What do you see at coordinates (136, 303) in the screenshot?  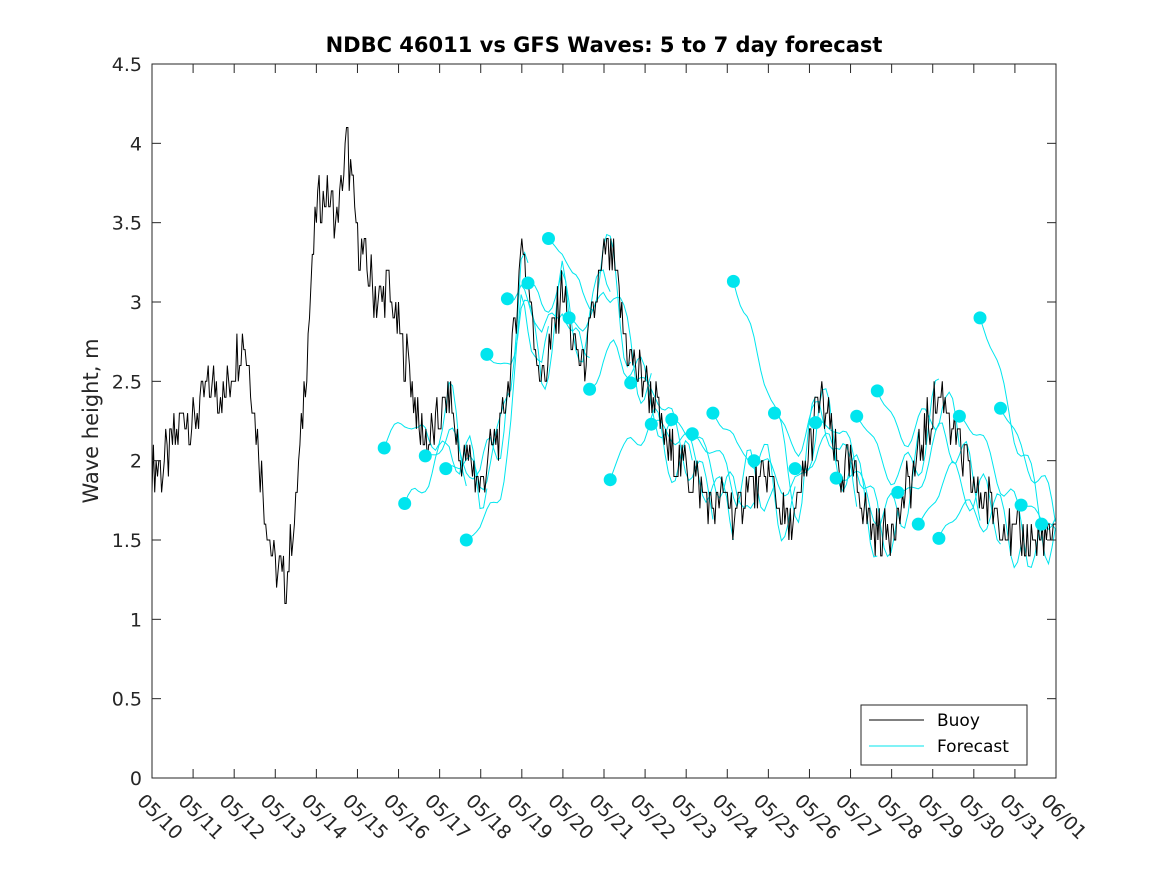 I see `y-tick-label: 3` at bounding box center [136, 303].